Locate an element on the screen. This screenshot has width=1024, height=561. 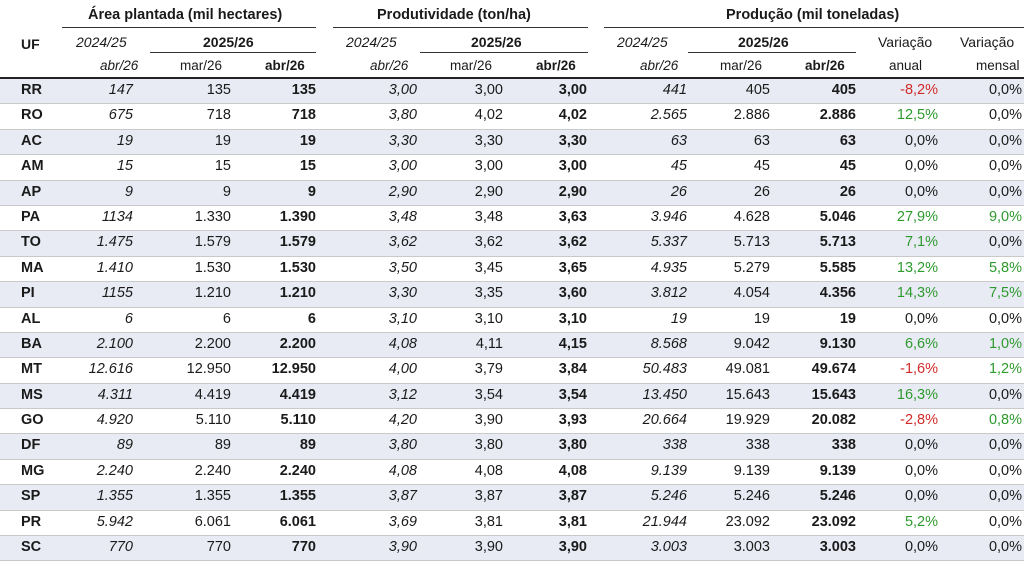
var-anual-cell: 6,6% is located at coordinates (921, 343).